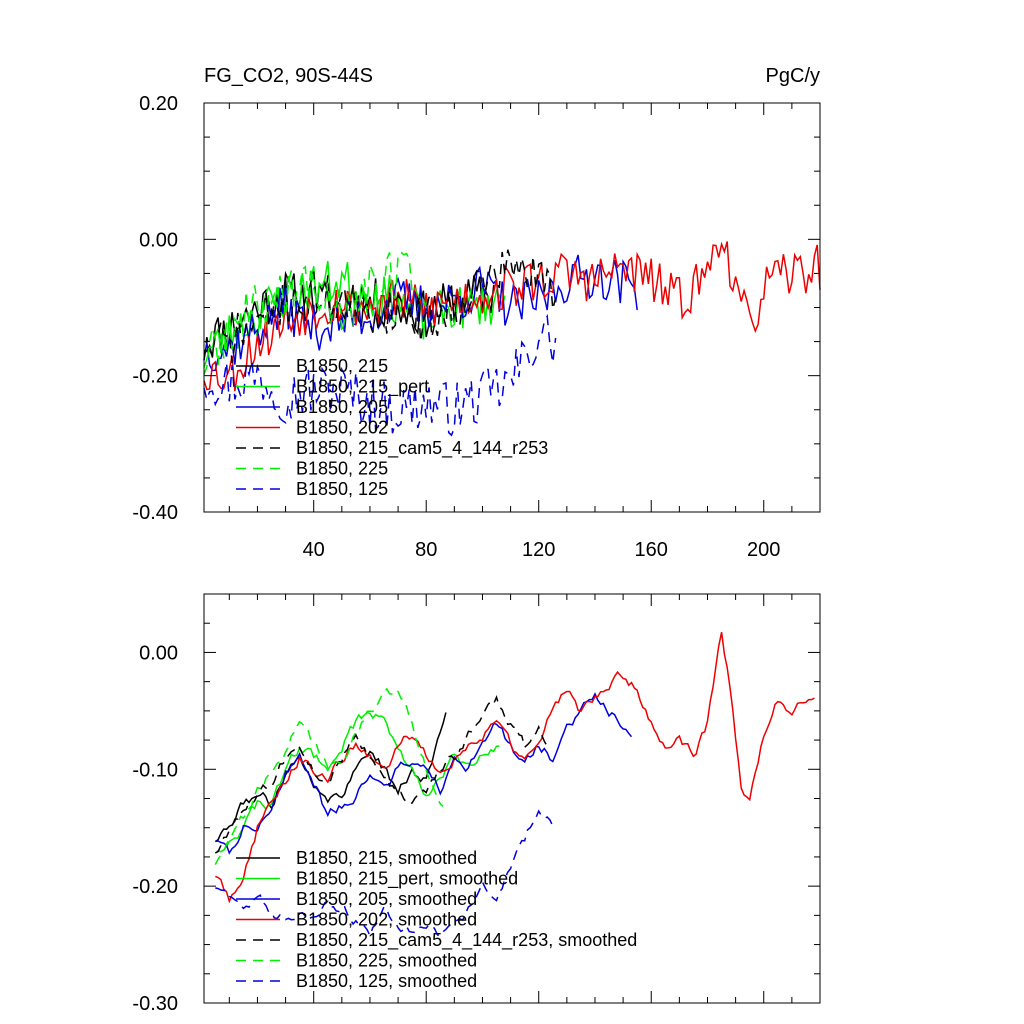  Describe the element at coordinates (538, 550) in the screenshot. I see `x-tick-label: 120` at that location.